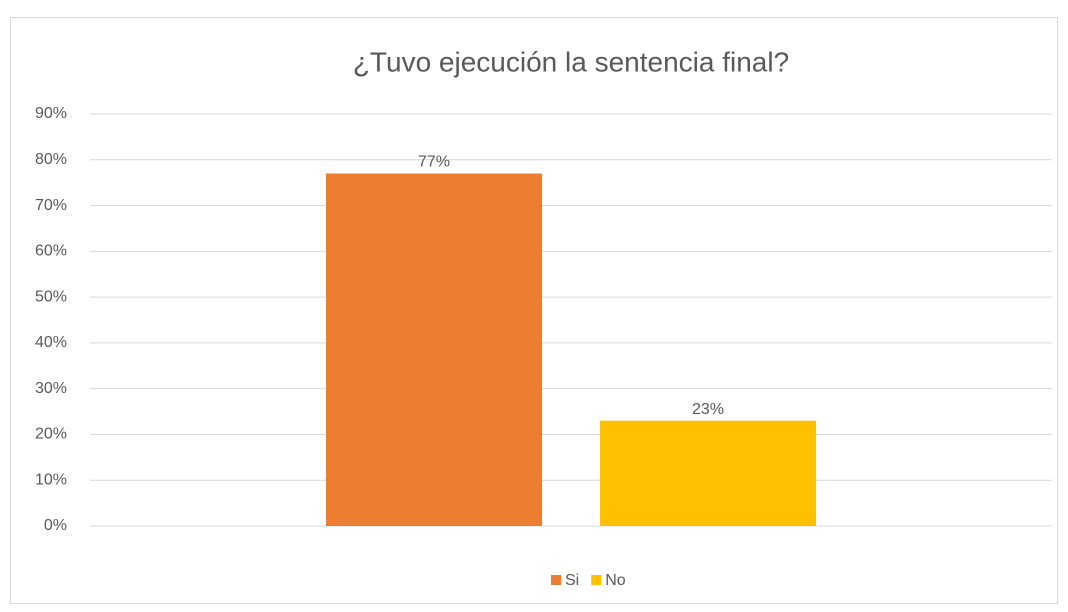 The height and width of the screenshot is (612, 1068). I want to click on data-label: 77%, so click(434, 162).